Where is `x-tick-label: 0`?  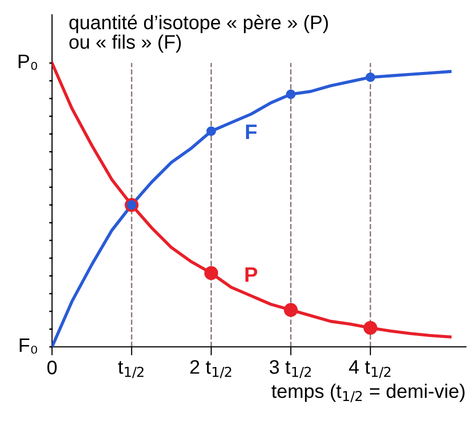 x-tick-label: 0 is located at coordinates (52, 367).